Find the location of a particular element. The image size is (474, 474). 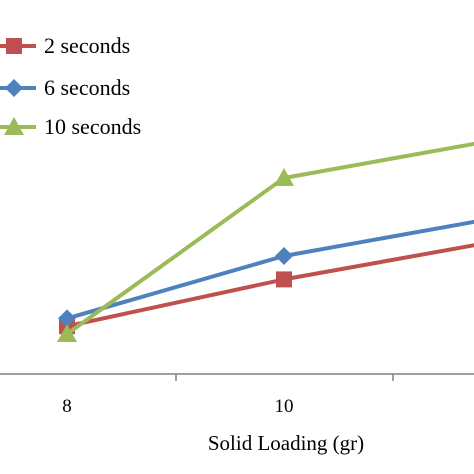

legend-entry: 2 seconds is located at coordinates (65, 45).